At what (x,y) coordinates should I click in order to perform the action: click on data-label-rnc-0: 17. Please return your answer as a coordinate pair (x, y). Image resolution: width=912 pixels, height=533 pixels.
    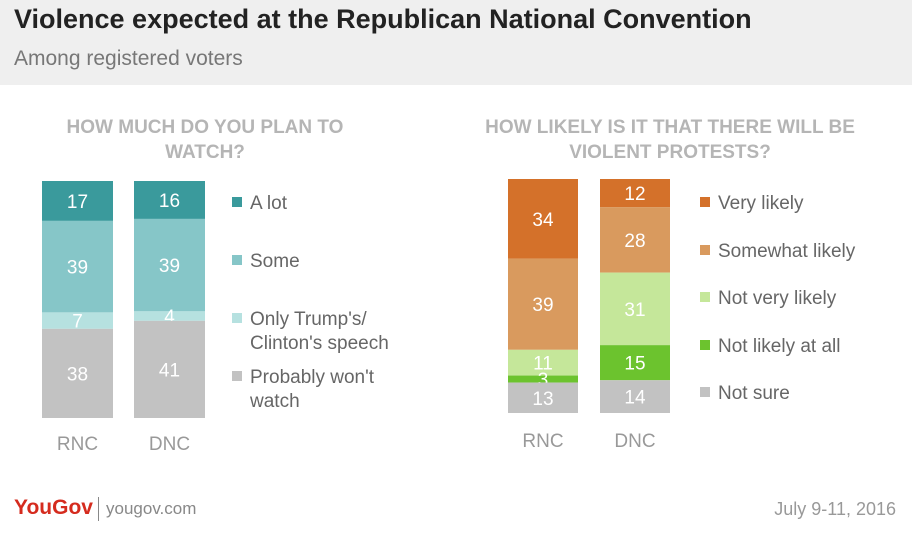
    Looking at the image, I should click on (77, 202).